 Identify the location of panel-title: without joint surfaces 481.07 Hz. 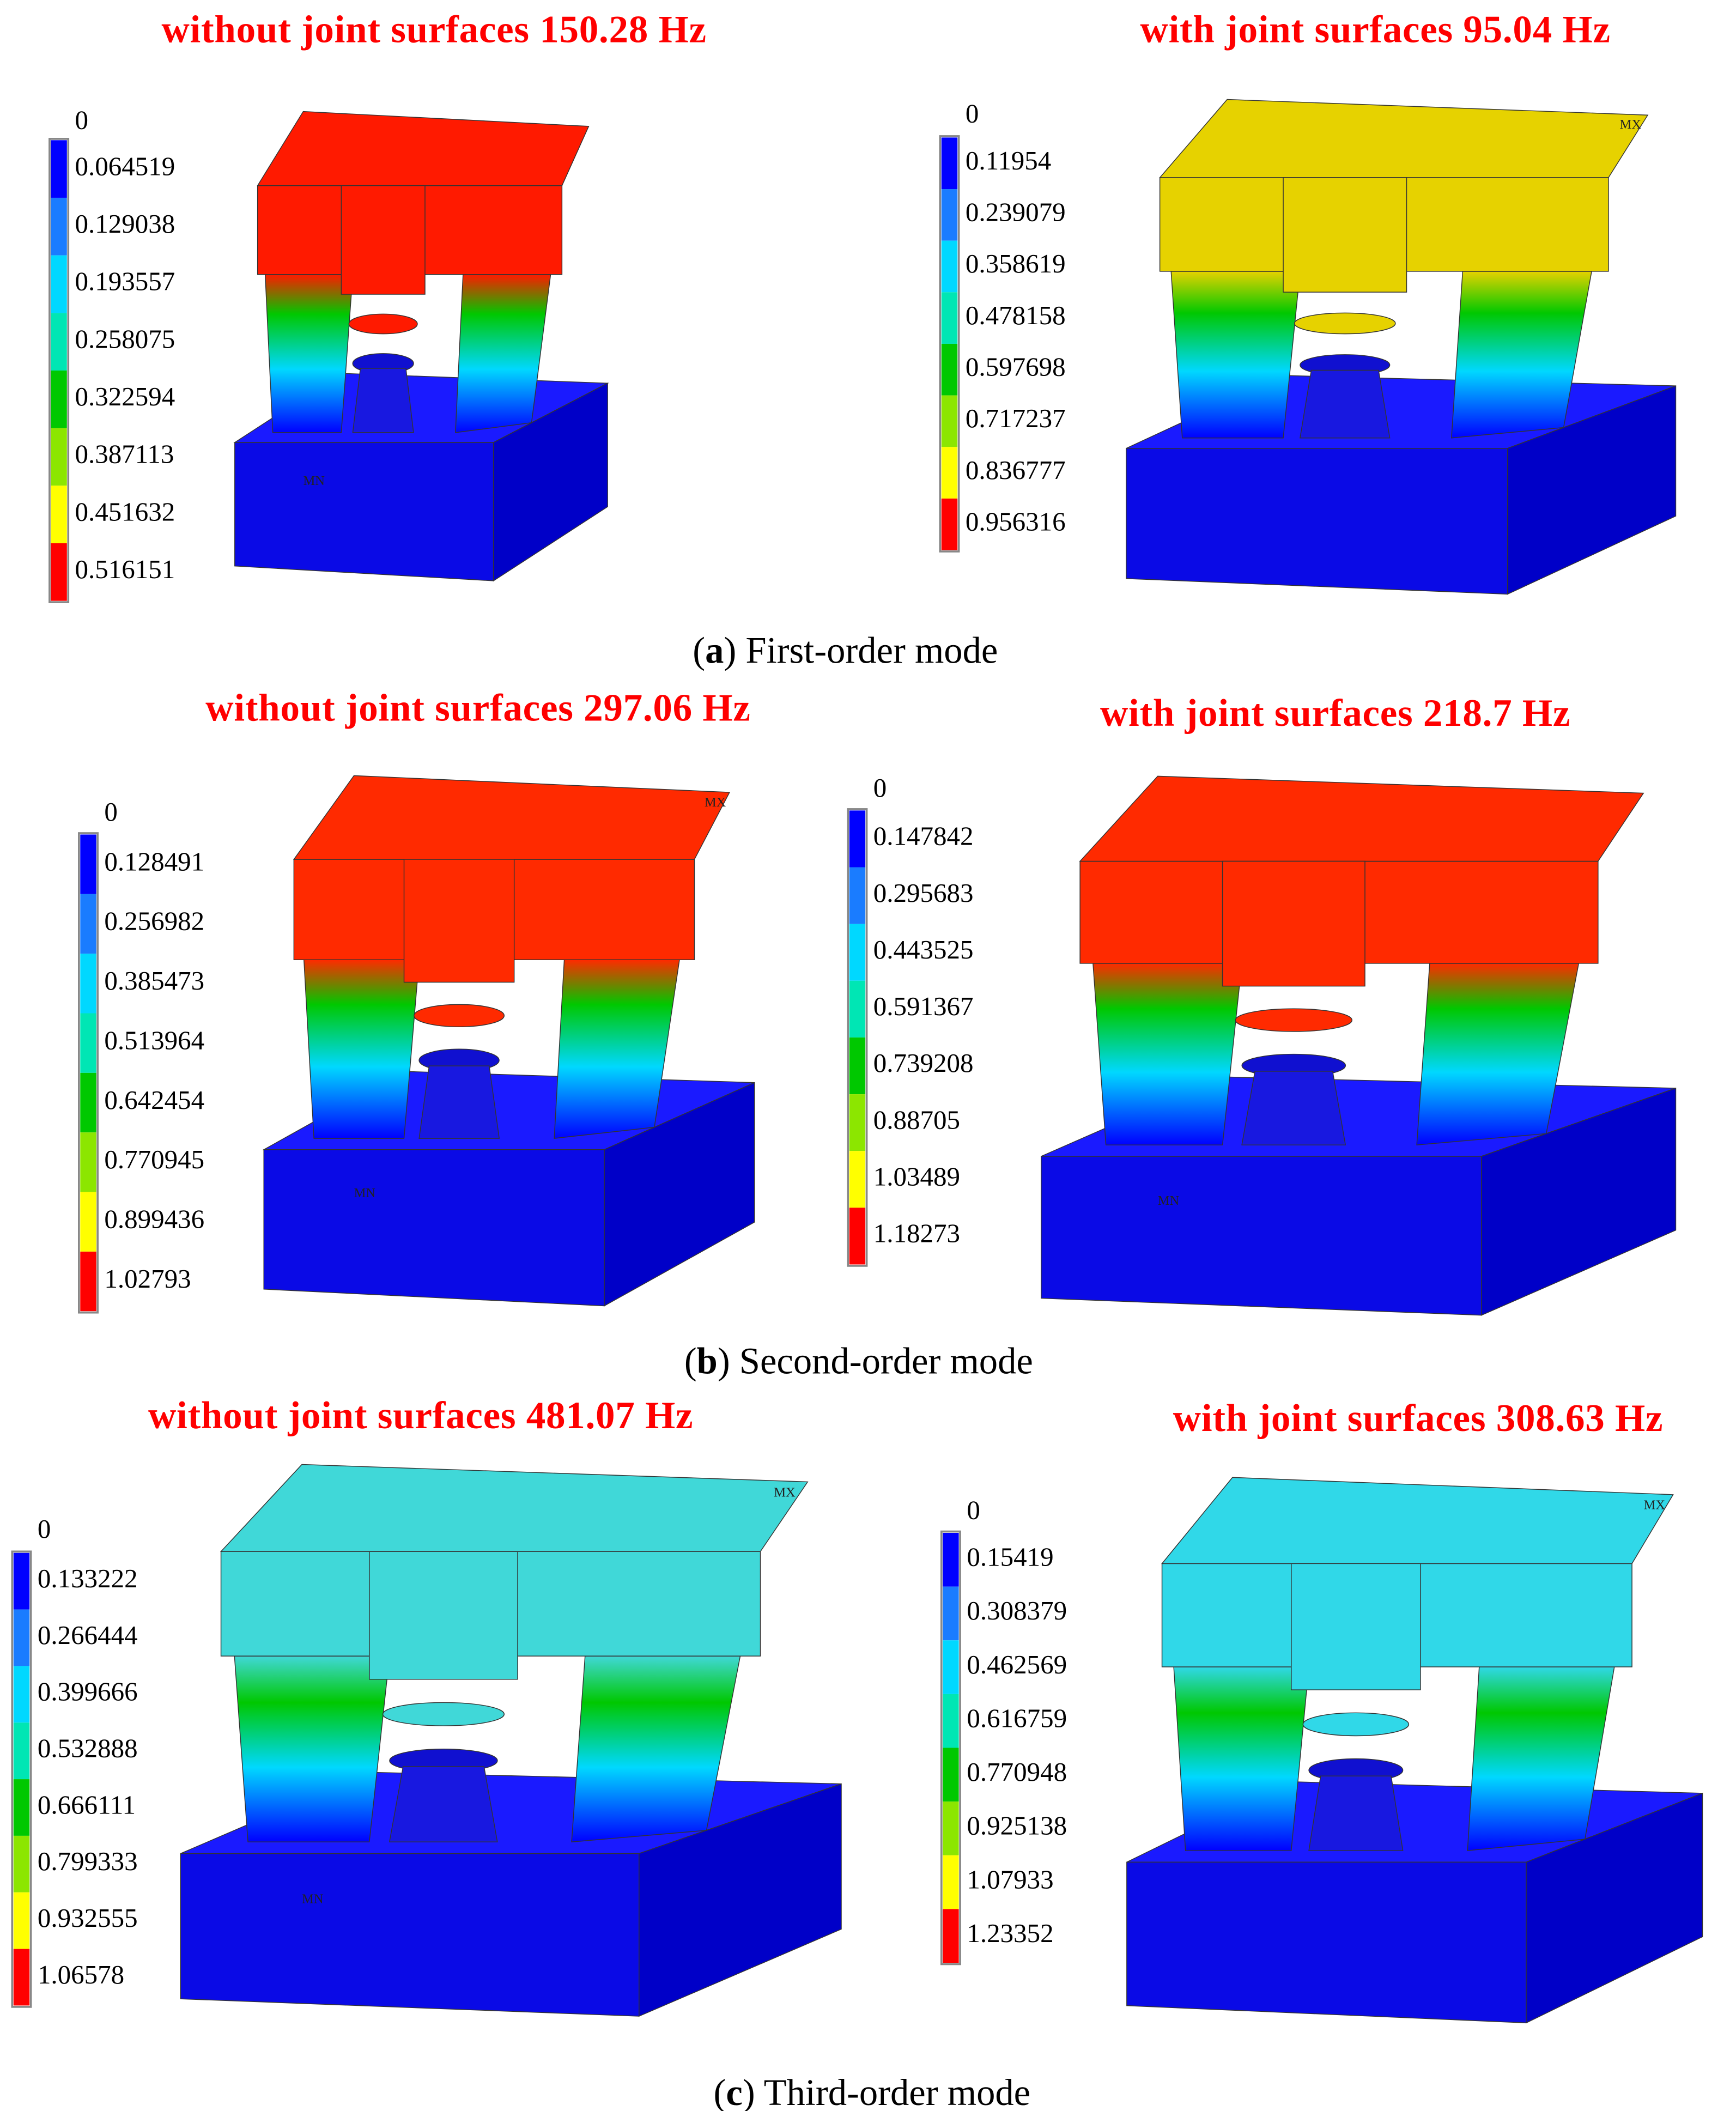
(421, 1415).